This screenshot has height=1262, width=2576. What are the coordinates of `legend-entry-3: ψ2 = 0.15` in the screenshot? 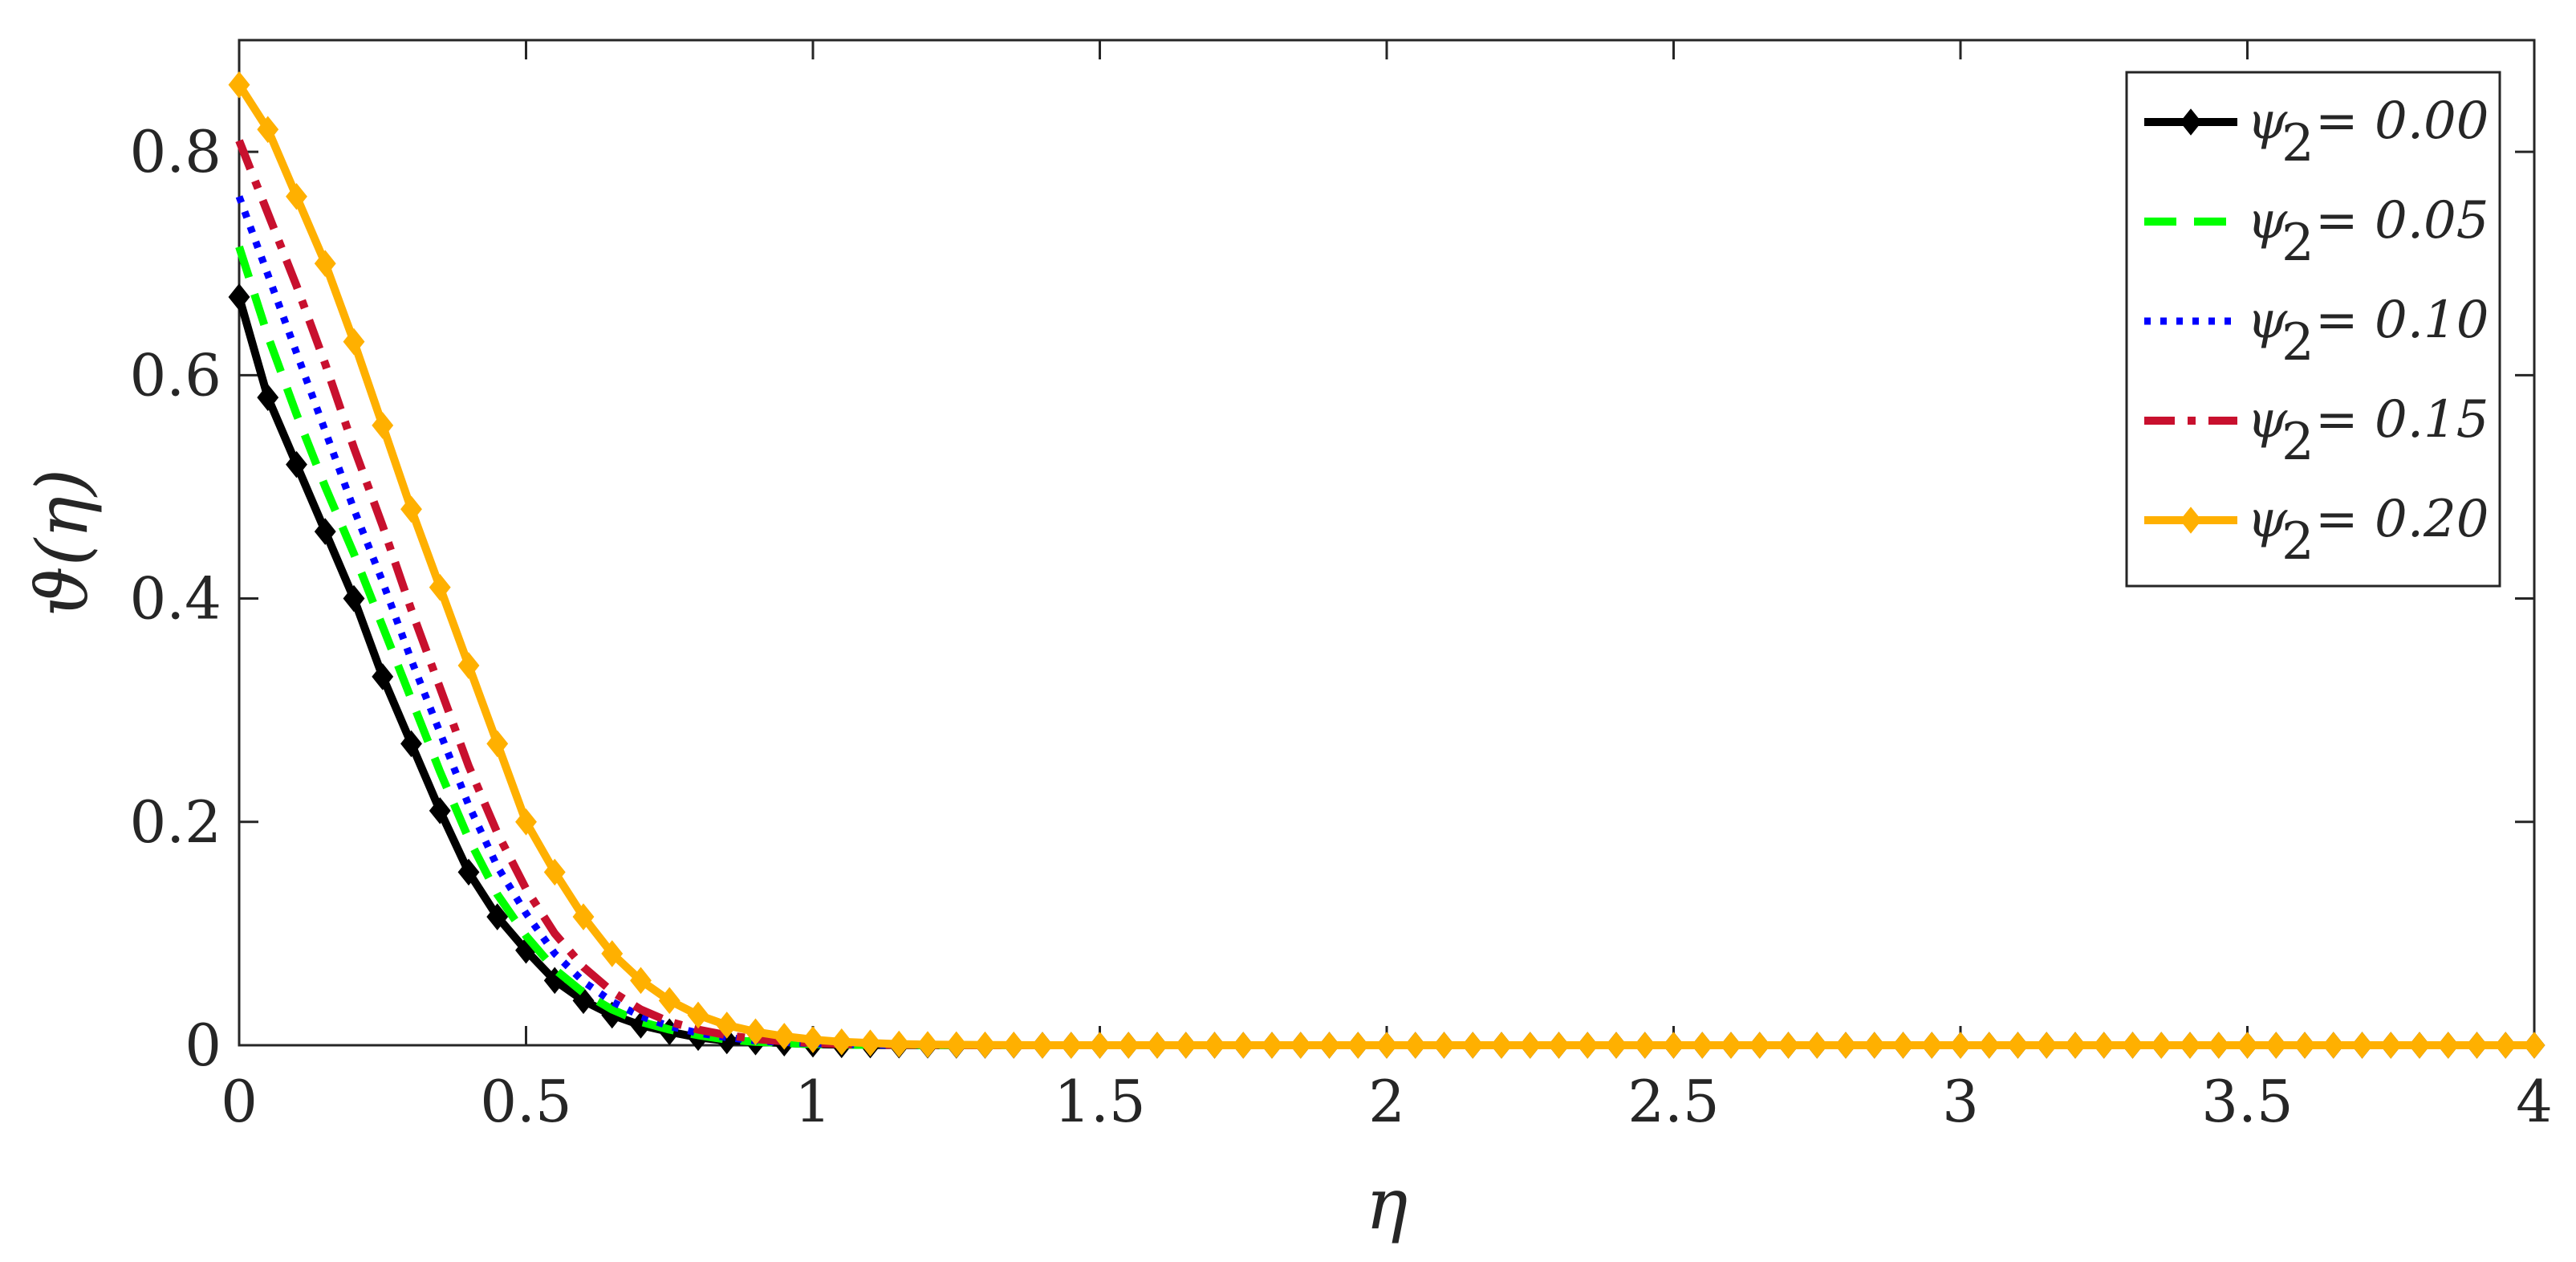 It's located at (2316, 431).